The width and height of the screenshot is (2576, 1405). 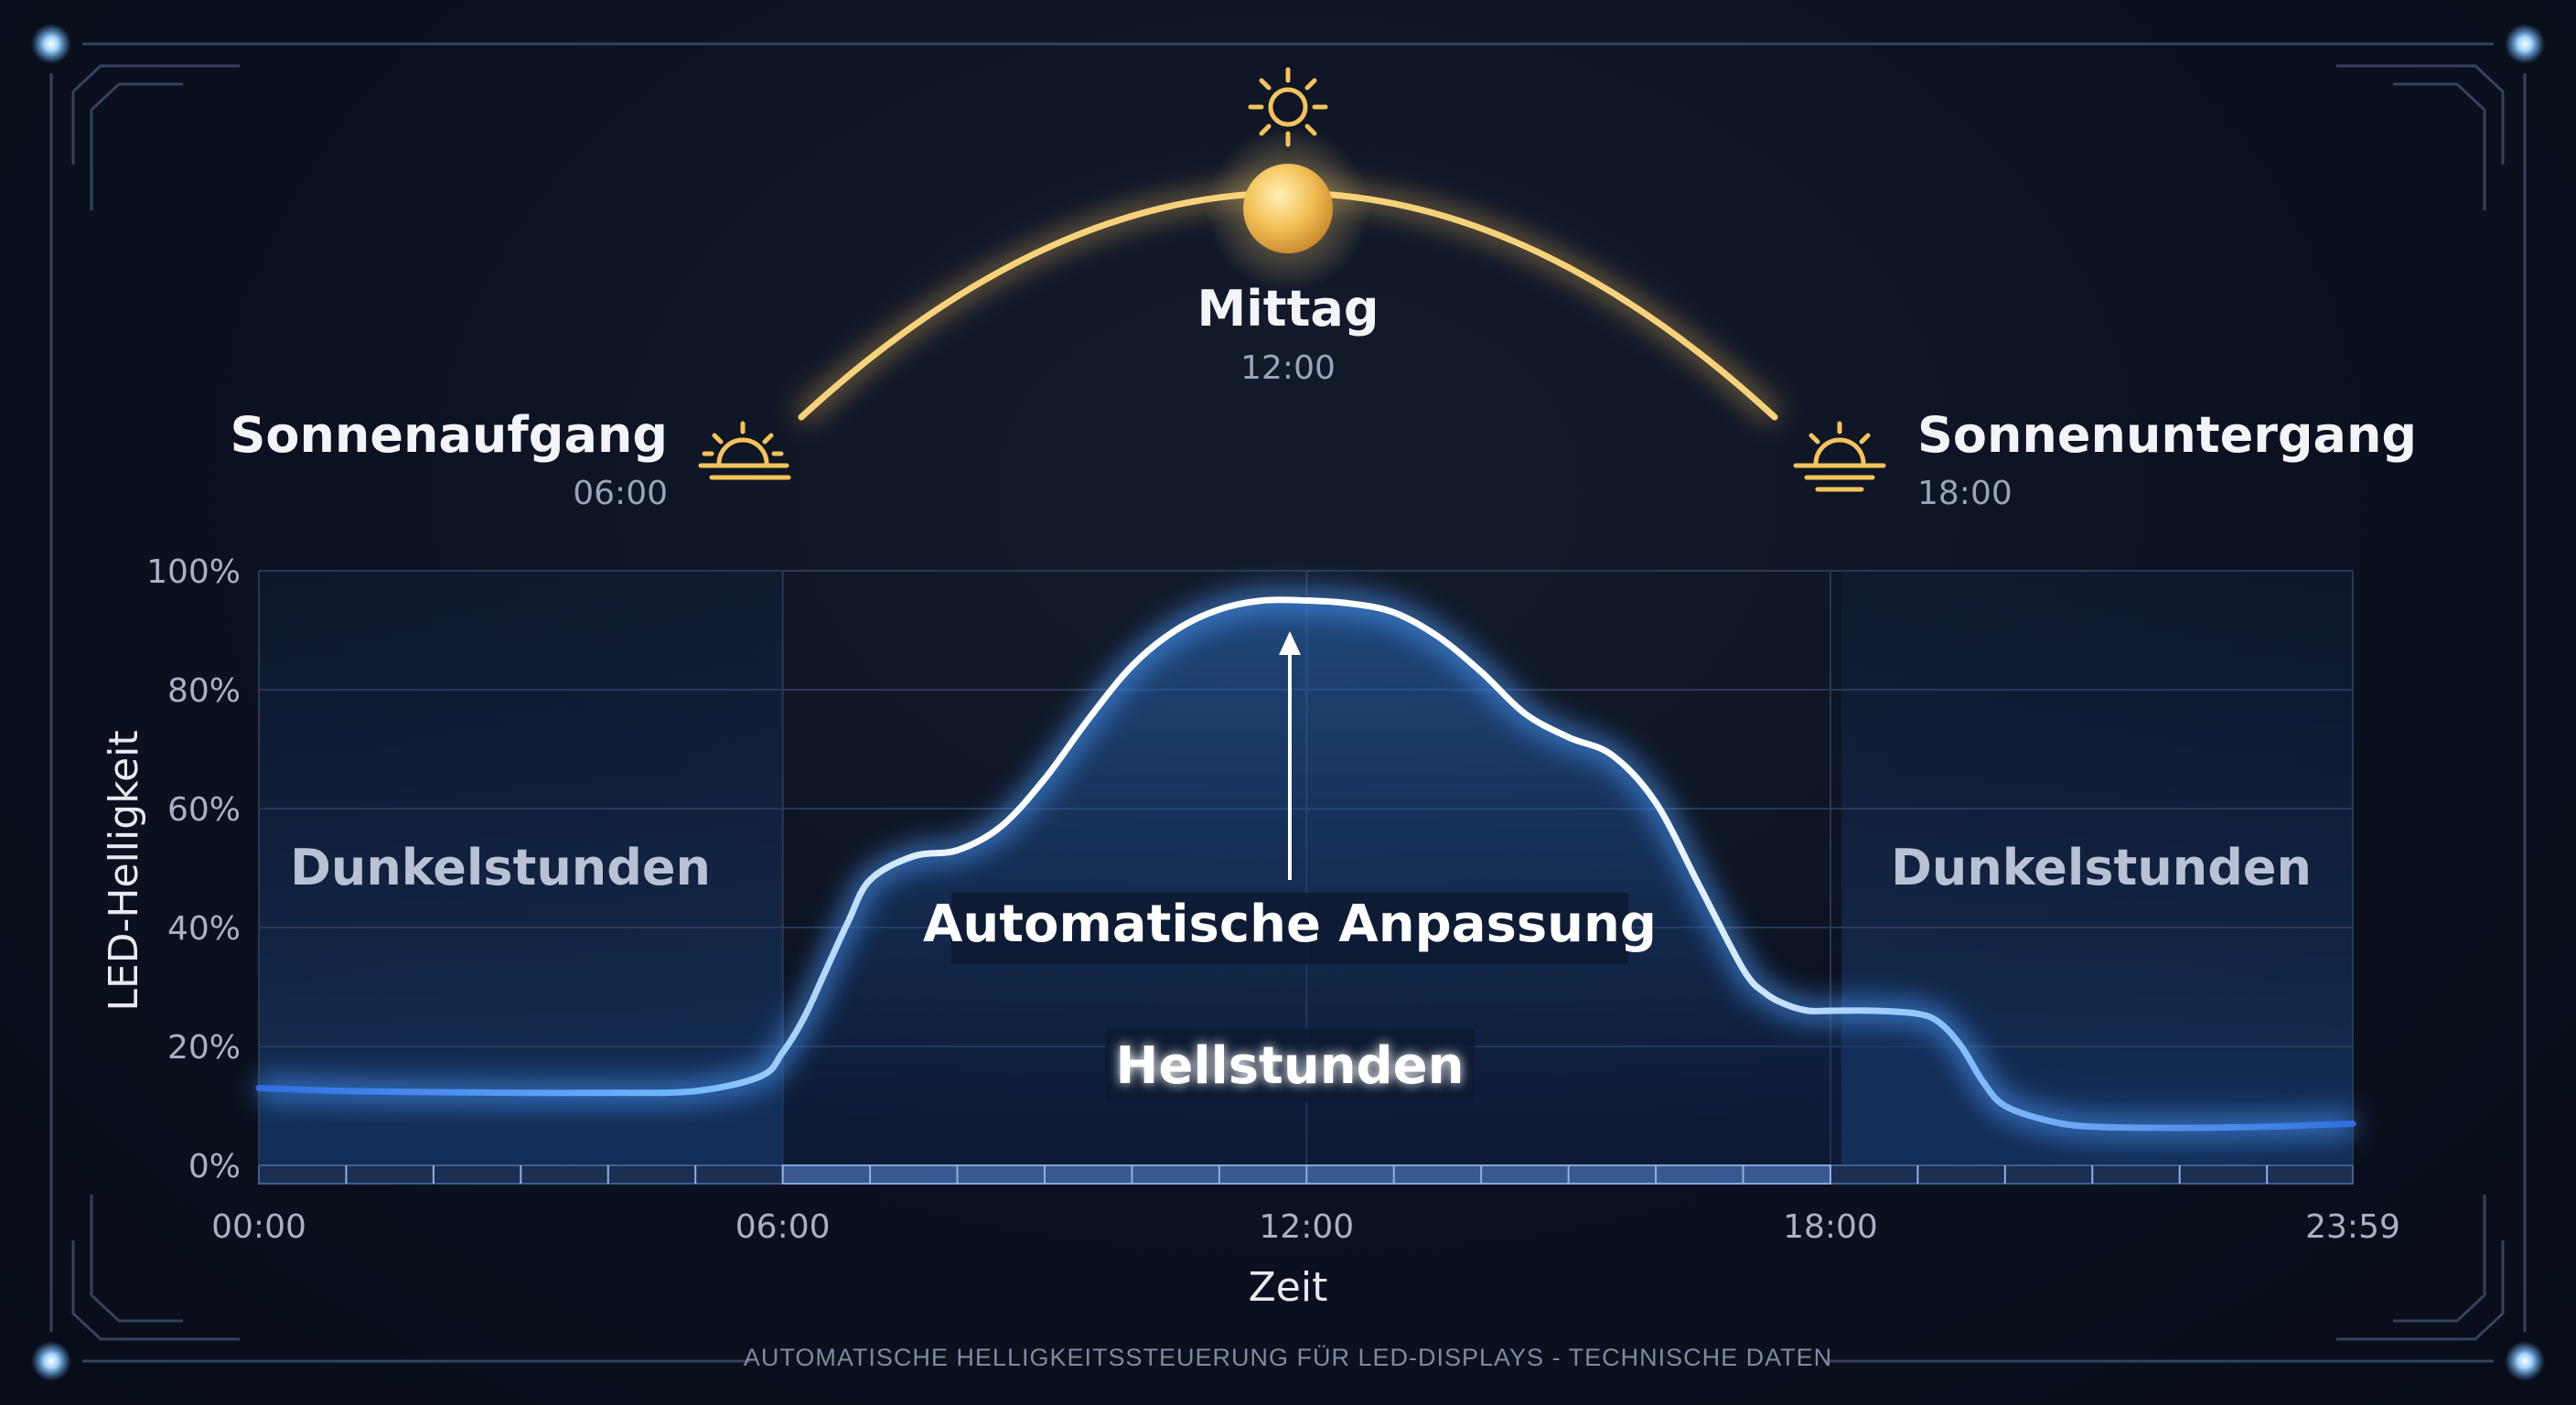 I want to click on x-tick-label: 00:00, so click(x=258, y=1227).